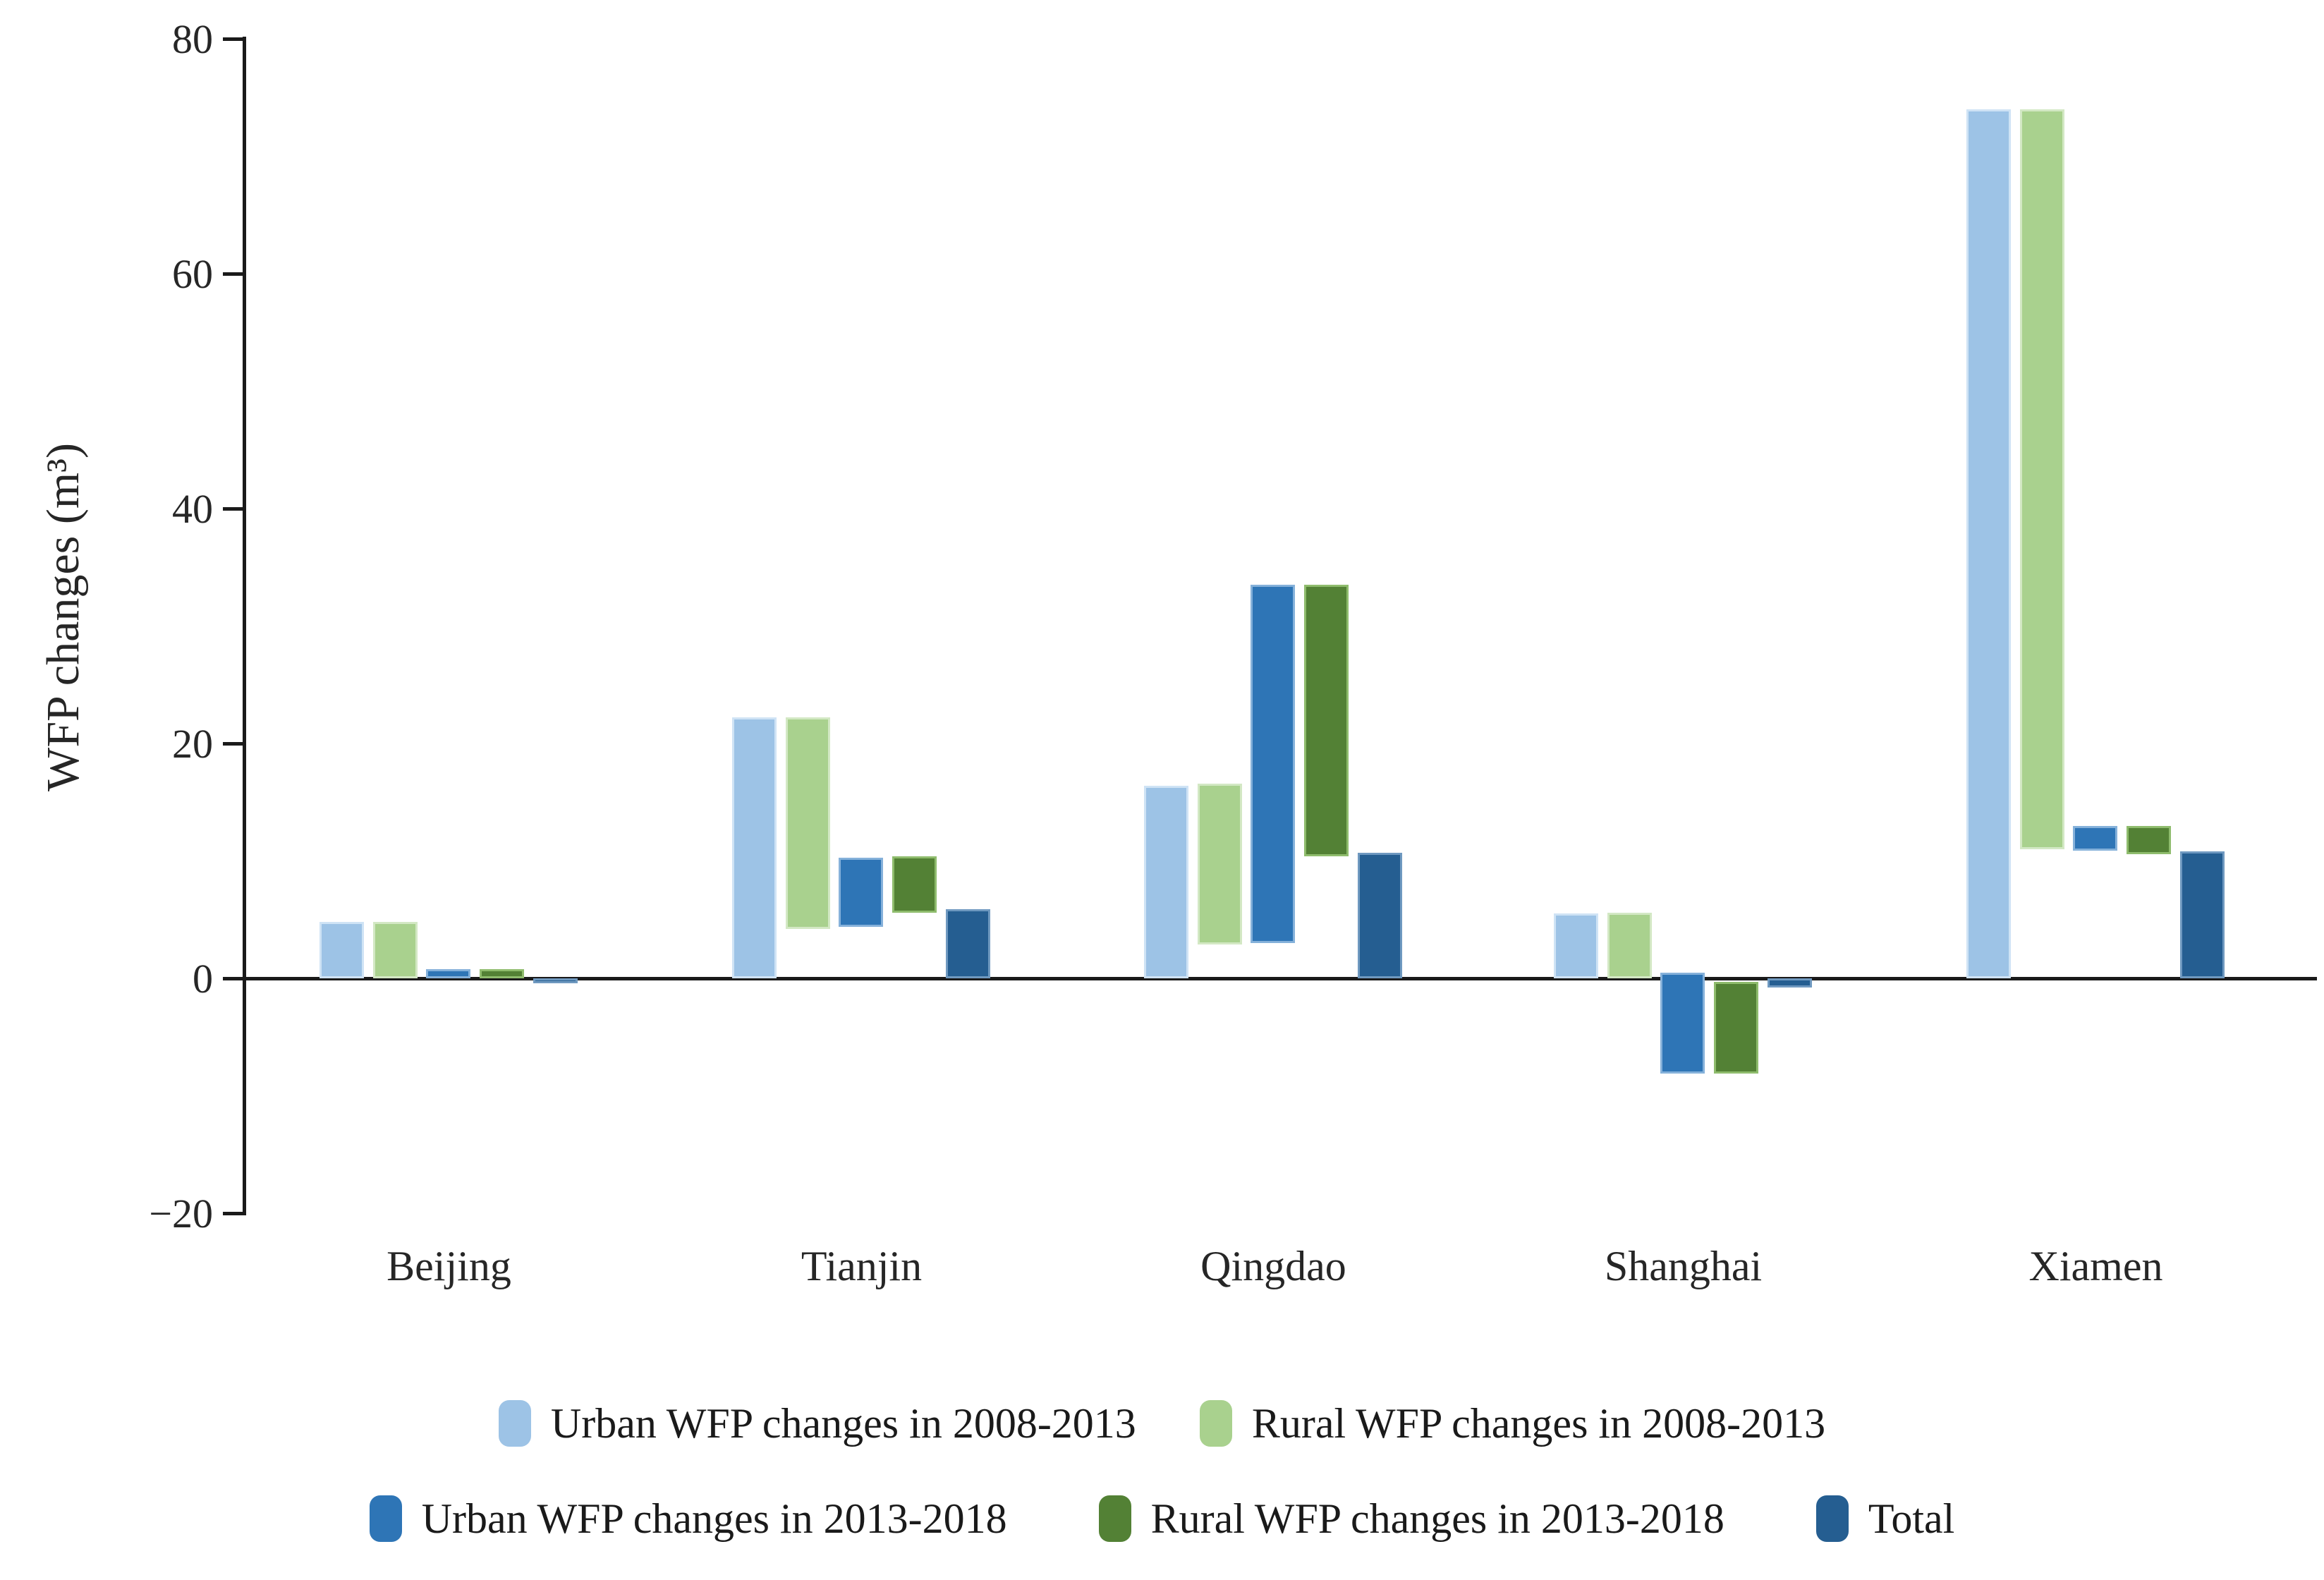 Image resolution: width=2324 pixels, height=1580 pixels. I want to click on legend-label-rural-wfp-changes-in-2013-2018: Rural WFP changes in 2013-2018, so click(1437, 1518).